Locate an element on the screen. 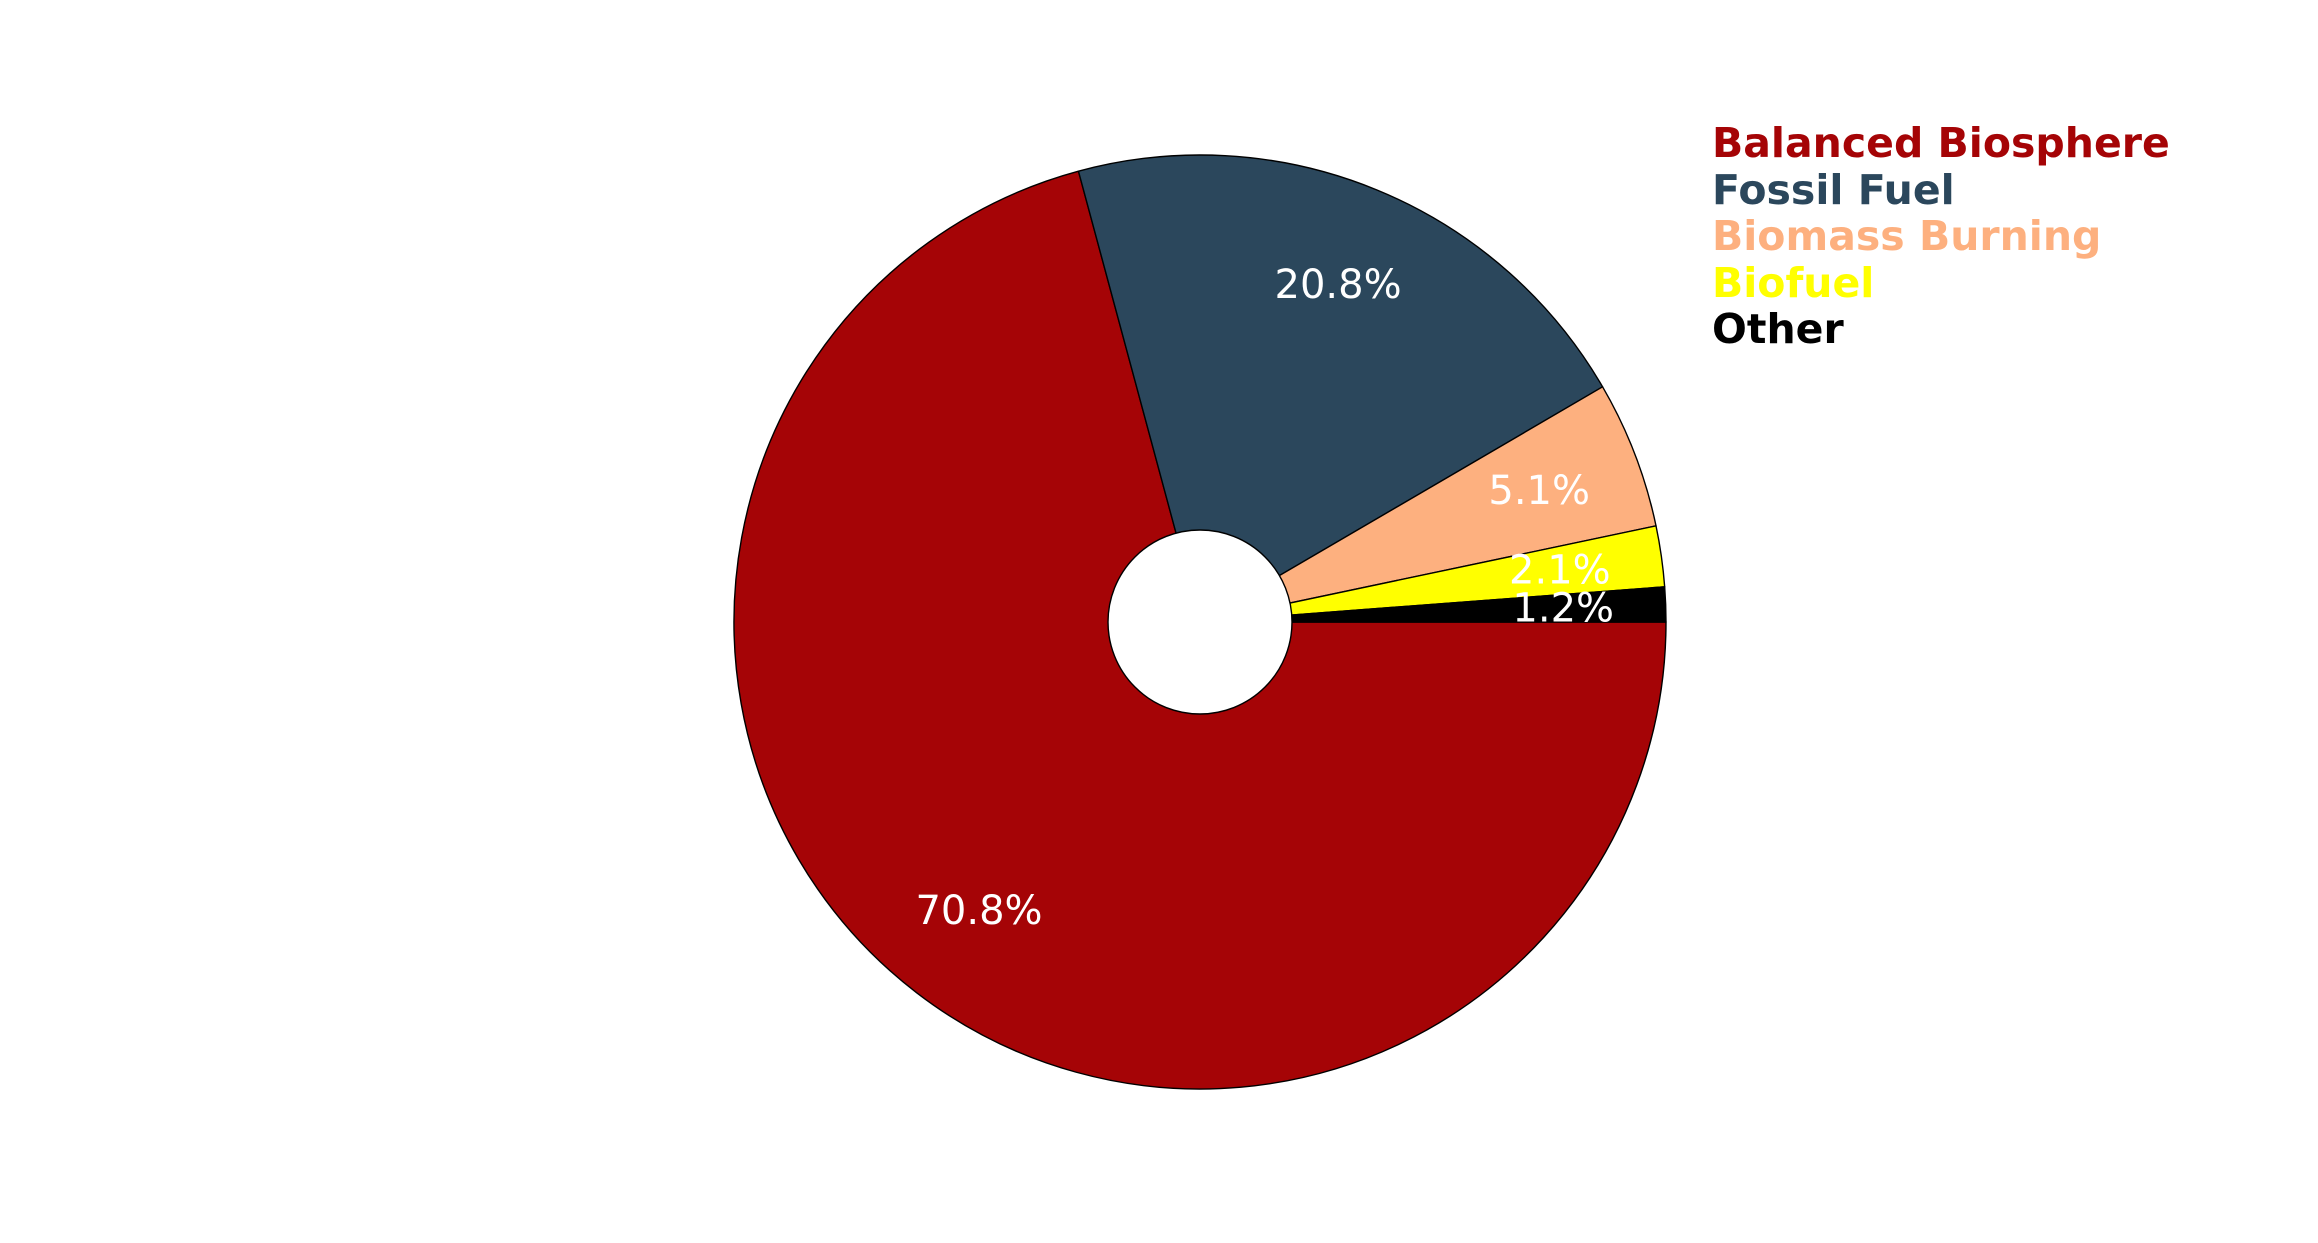 The width and height of the screenshot is (2318, 1243). legend-item-biofuel: Biofuel is located at coordinates (1793, 282).